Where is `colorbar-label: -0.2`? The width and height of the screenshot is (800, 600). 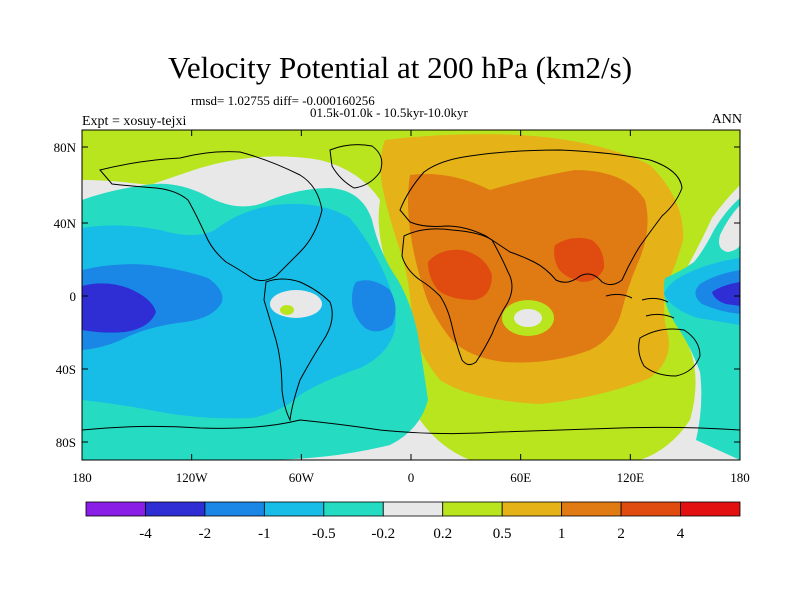
colorbar-label: -0.2 is located at coordinates (383, 534).